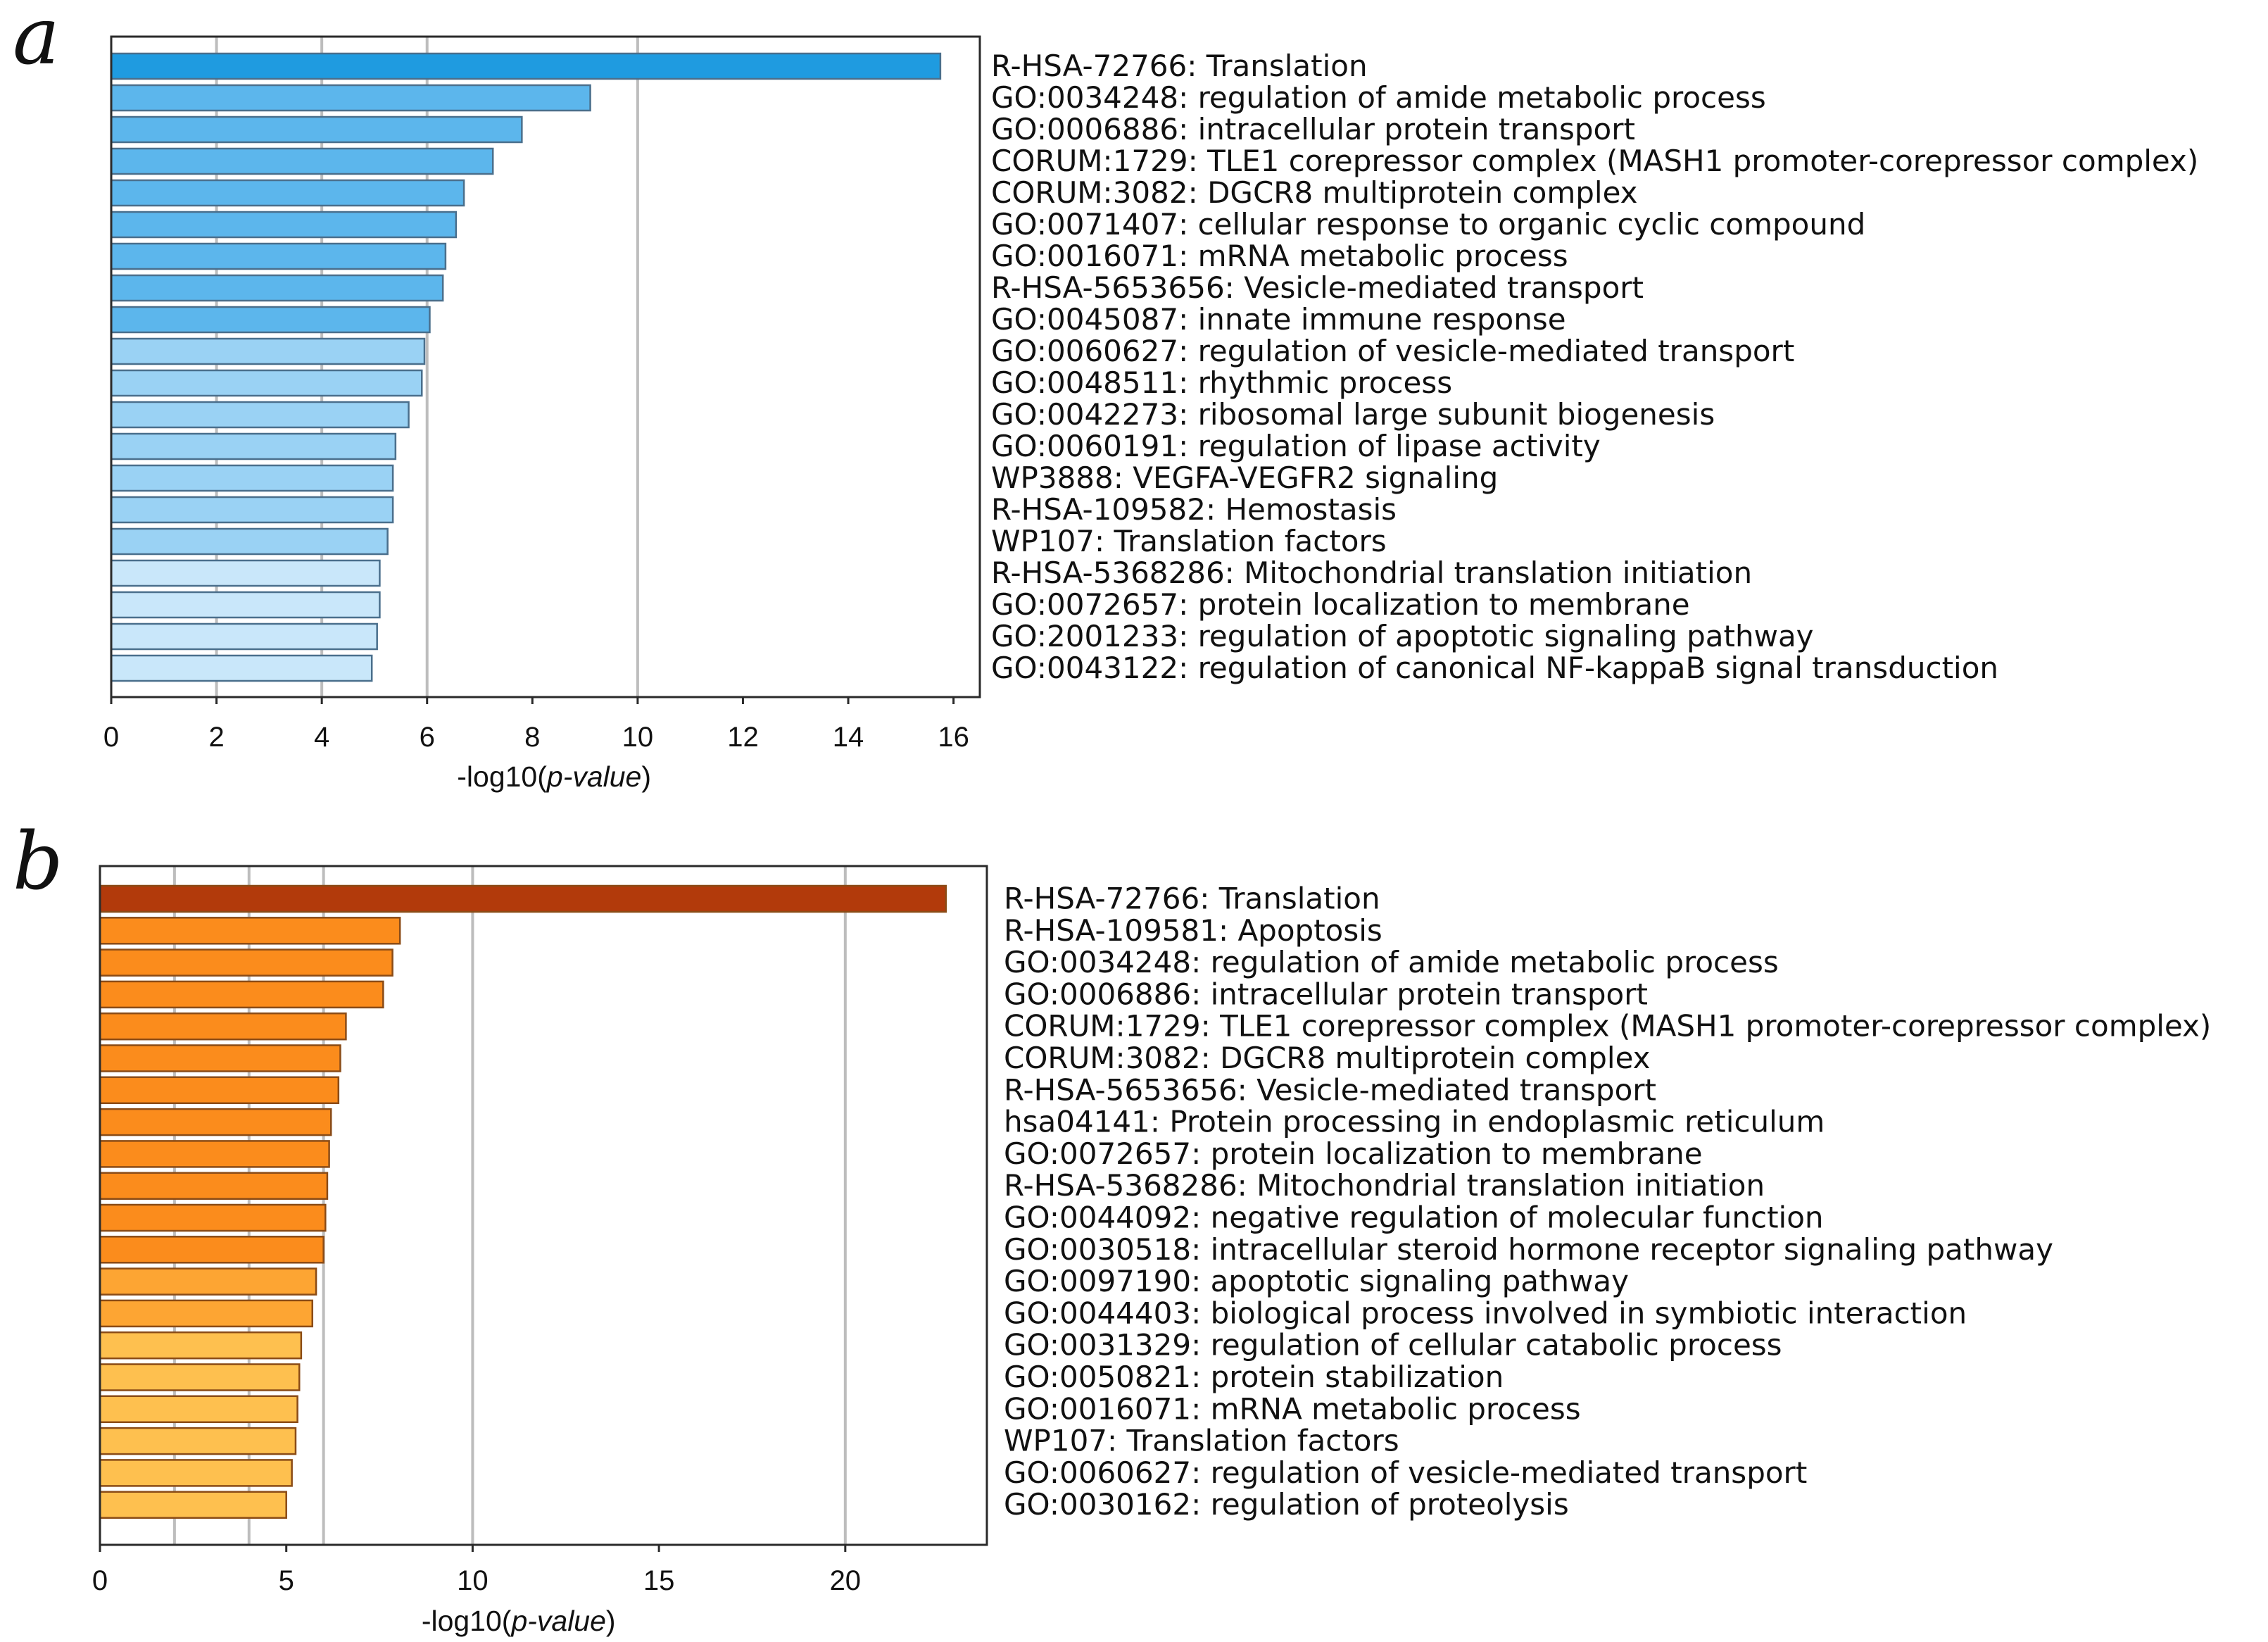 The image size is (2268, 1642). What do you see at coordinates (954, 737) in the screenshot?
I see `x-tick-label: 16` at bounding box center [954, 737].